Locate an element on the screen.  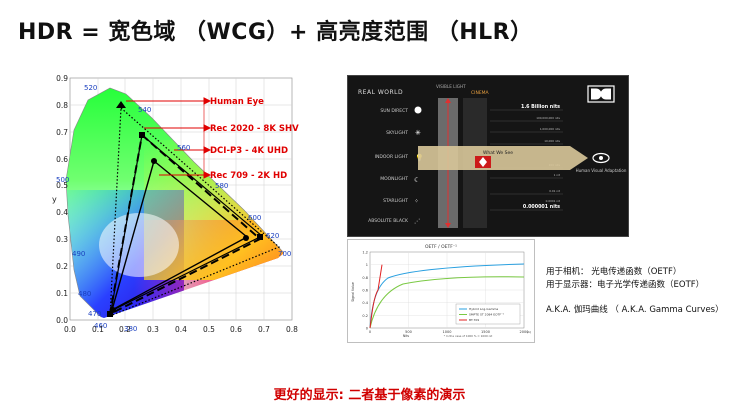
eotf-x-tick: 2000 is located at coordinates (524, 332).